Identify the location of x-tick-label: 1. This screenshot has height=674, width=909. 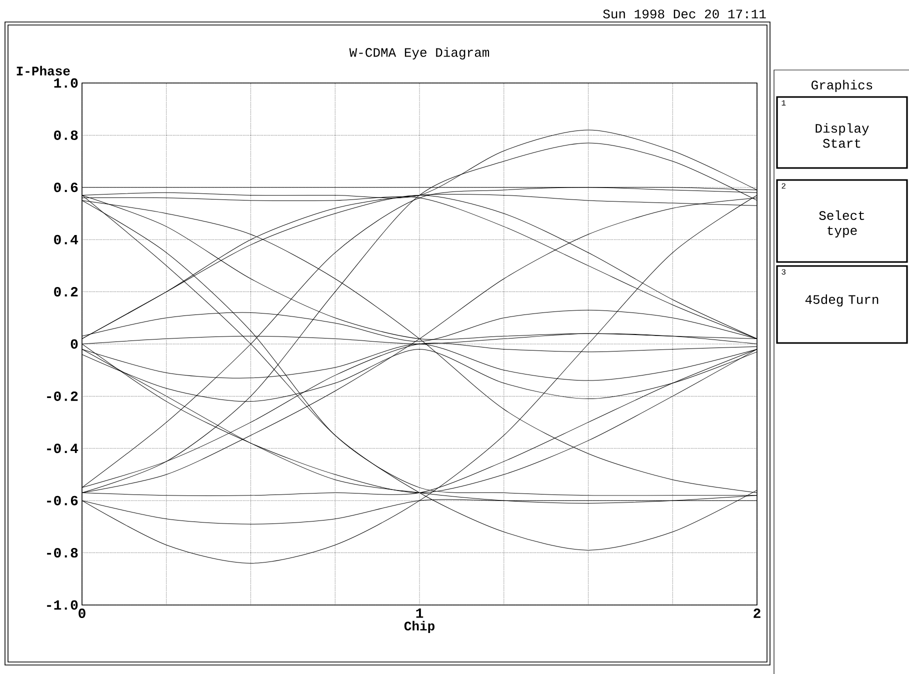
(420, 613).